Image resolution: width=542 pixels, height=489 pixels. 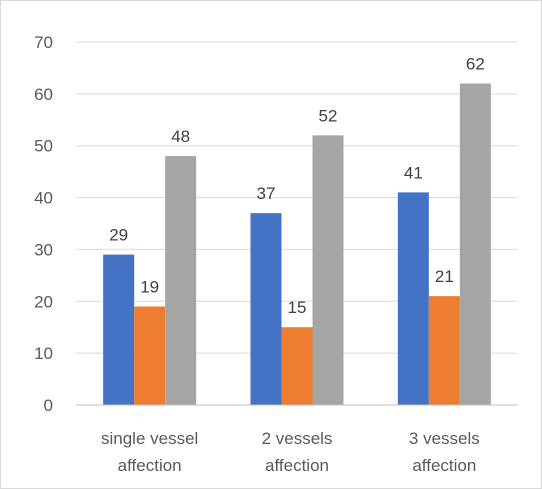 What do you see at coordinates (149, 438) in the screenshot?
I see `x-category-label: single vessel` at bounding box center [149, 438].